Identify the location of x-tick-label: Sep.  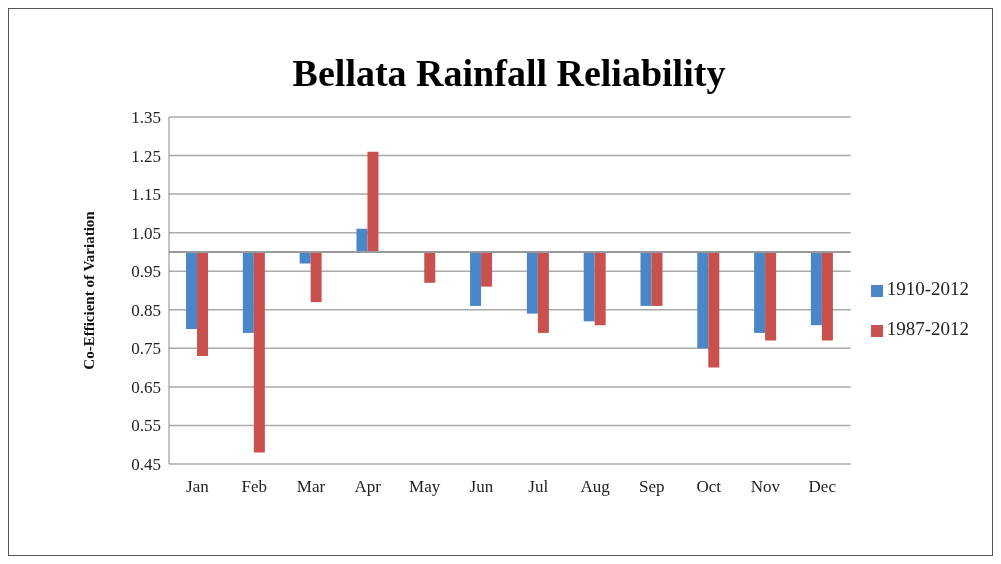
(652, 487).